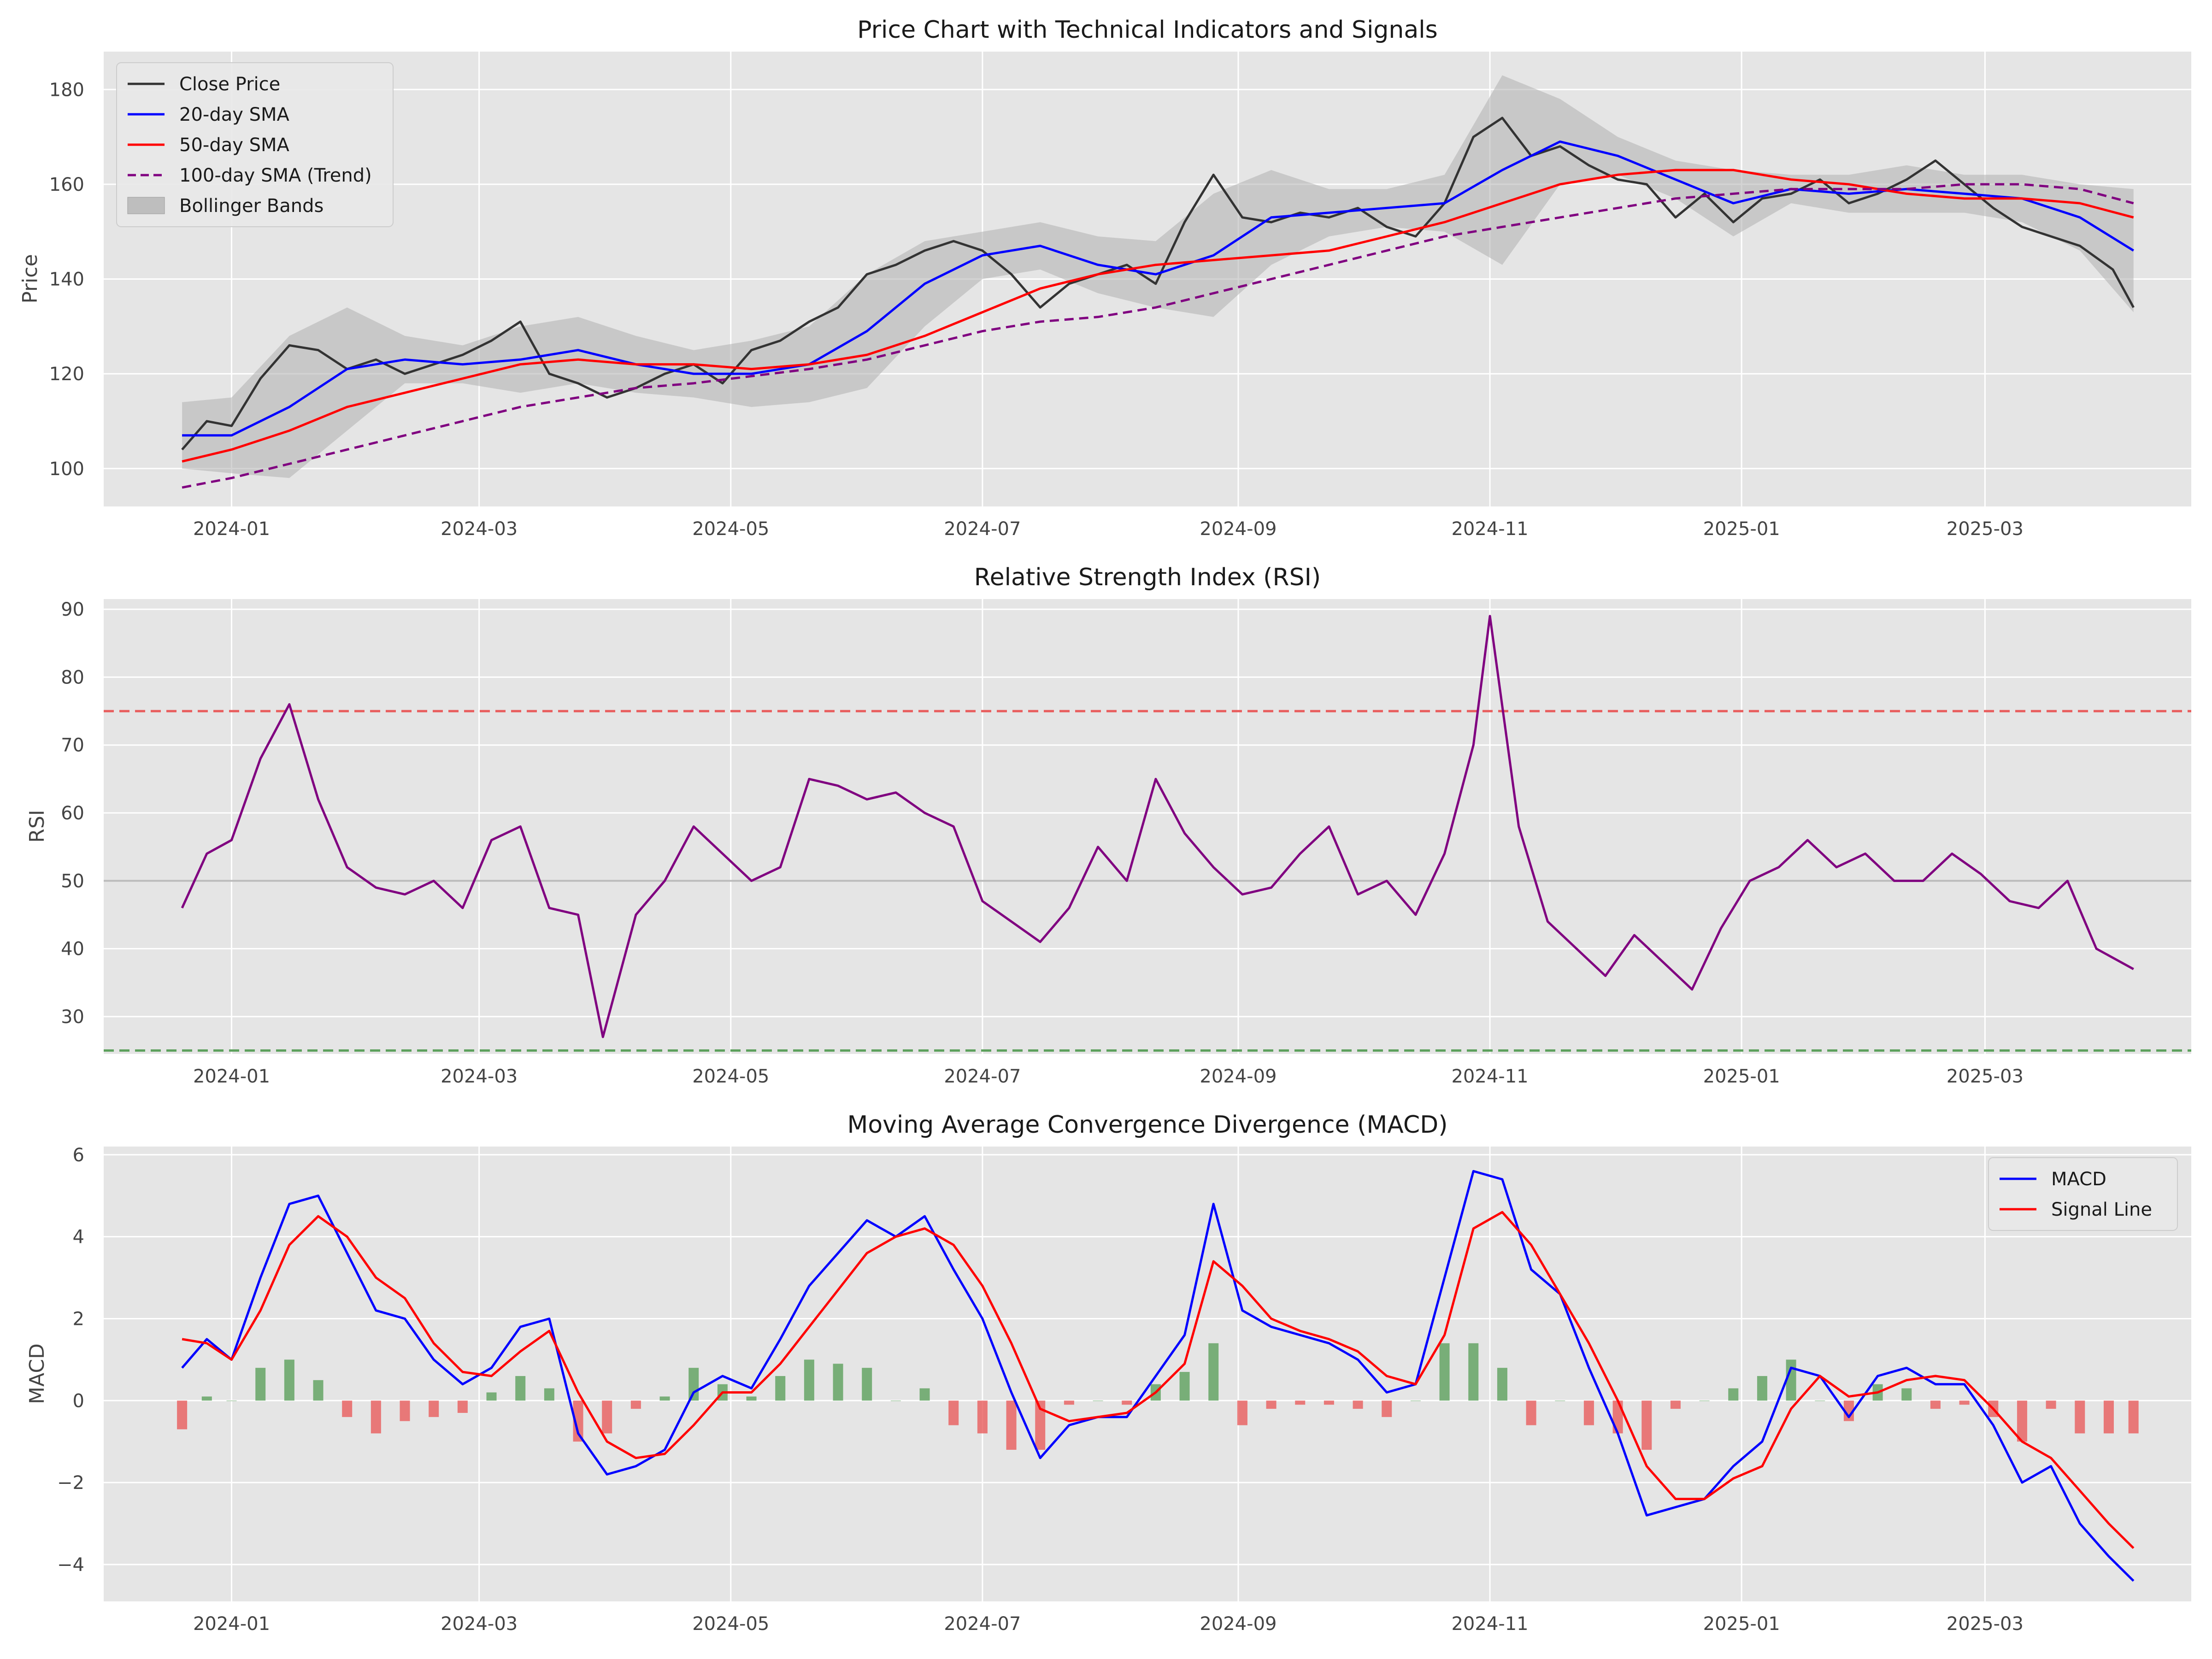  Describe the element at coordinates (78, 1319) in the screenshot. I see `macd-y-tick-label: 2` at that location.